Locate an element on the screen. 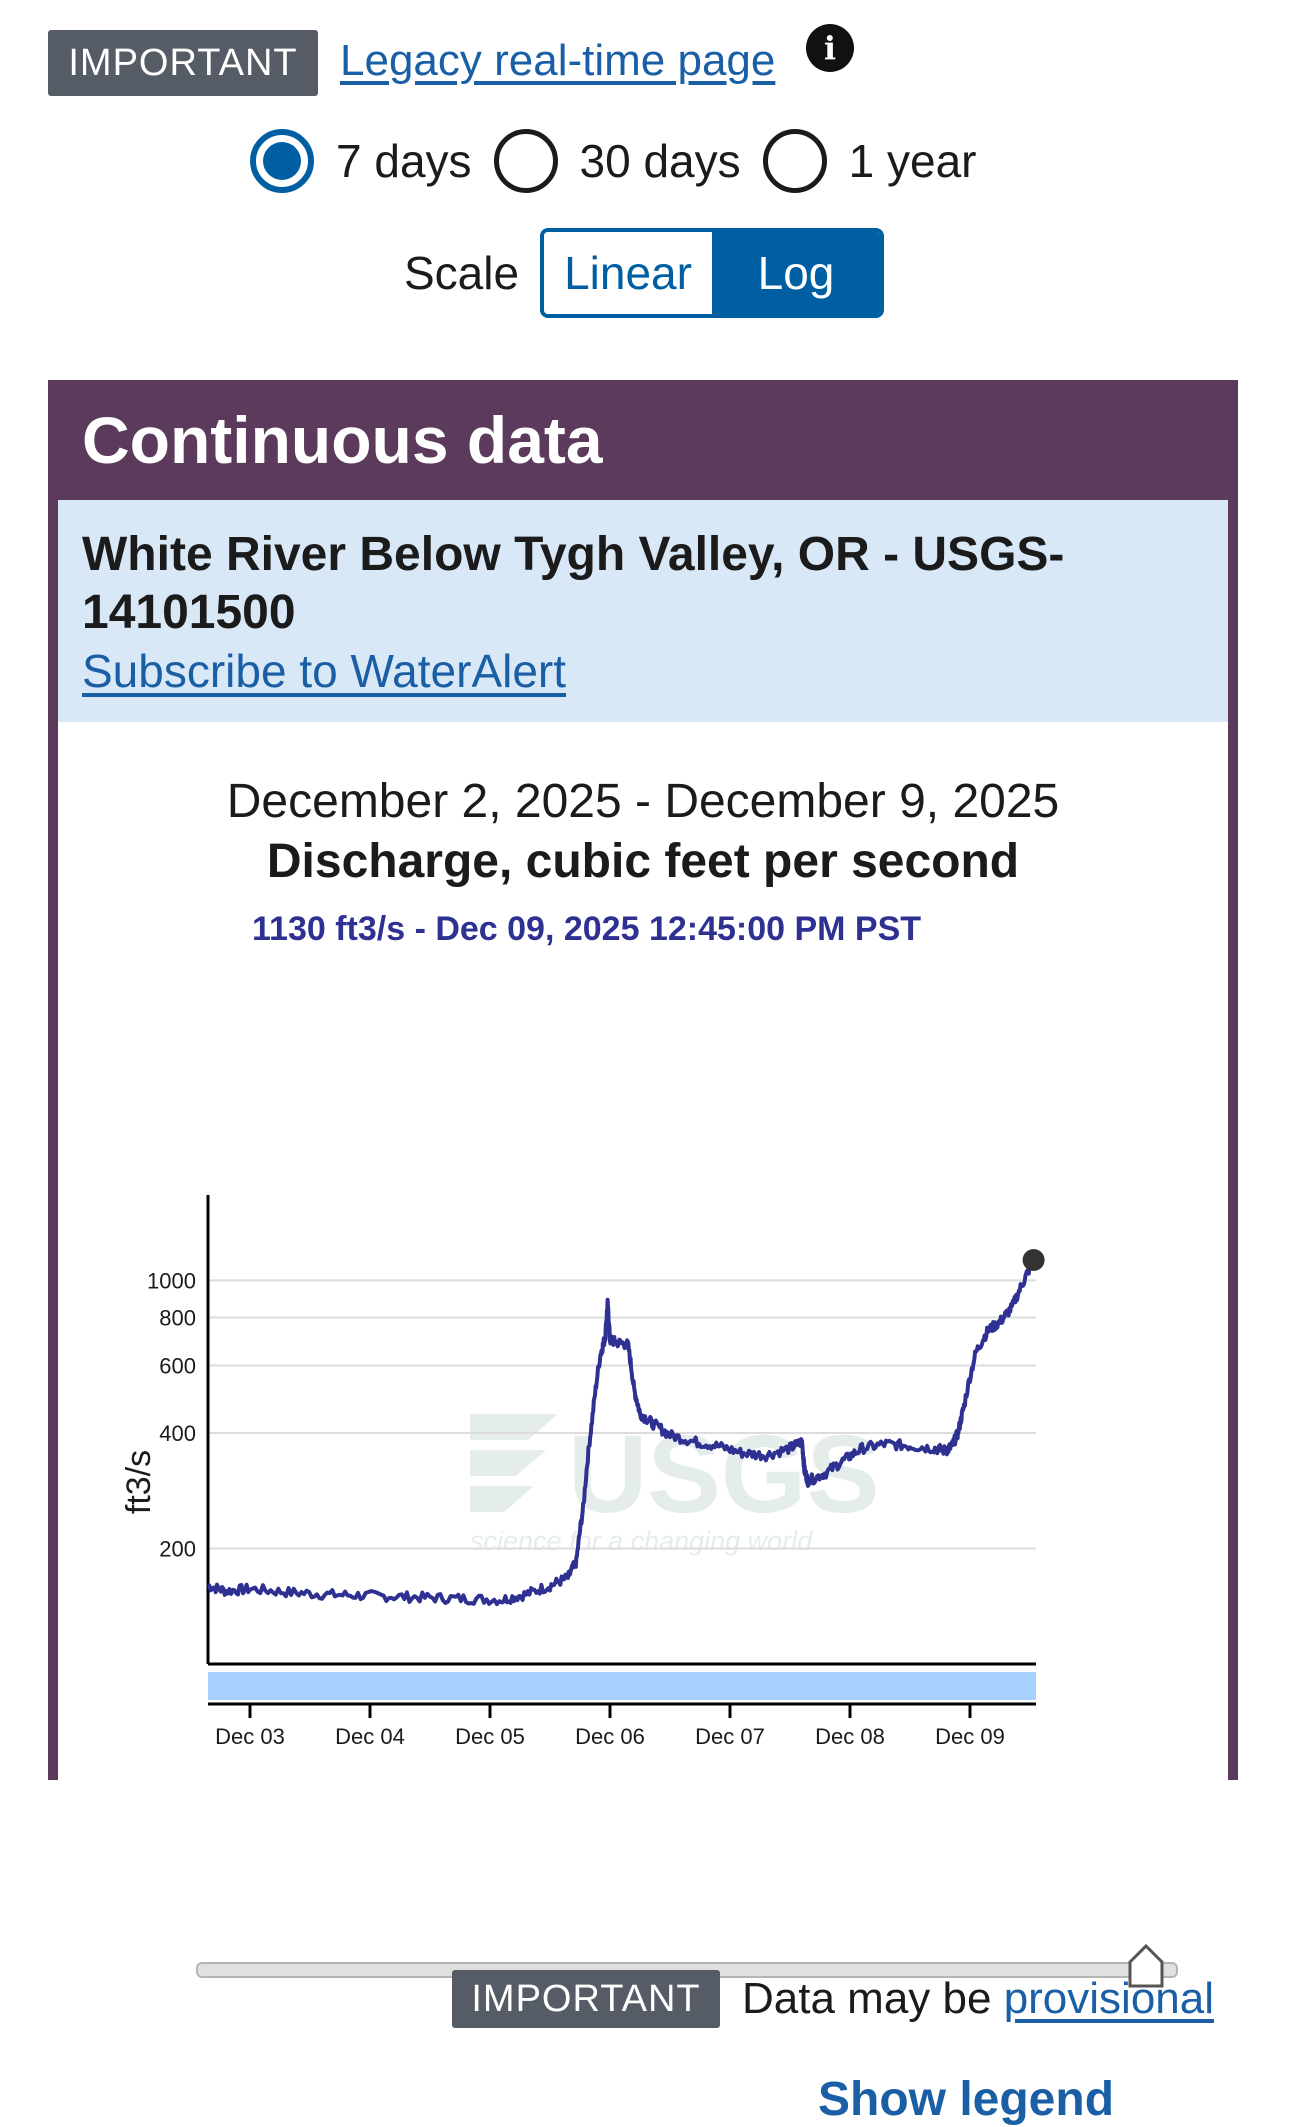  usgs-logo-mark is located at coordinates (514, 1463).